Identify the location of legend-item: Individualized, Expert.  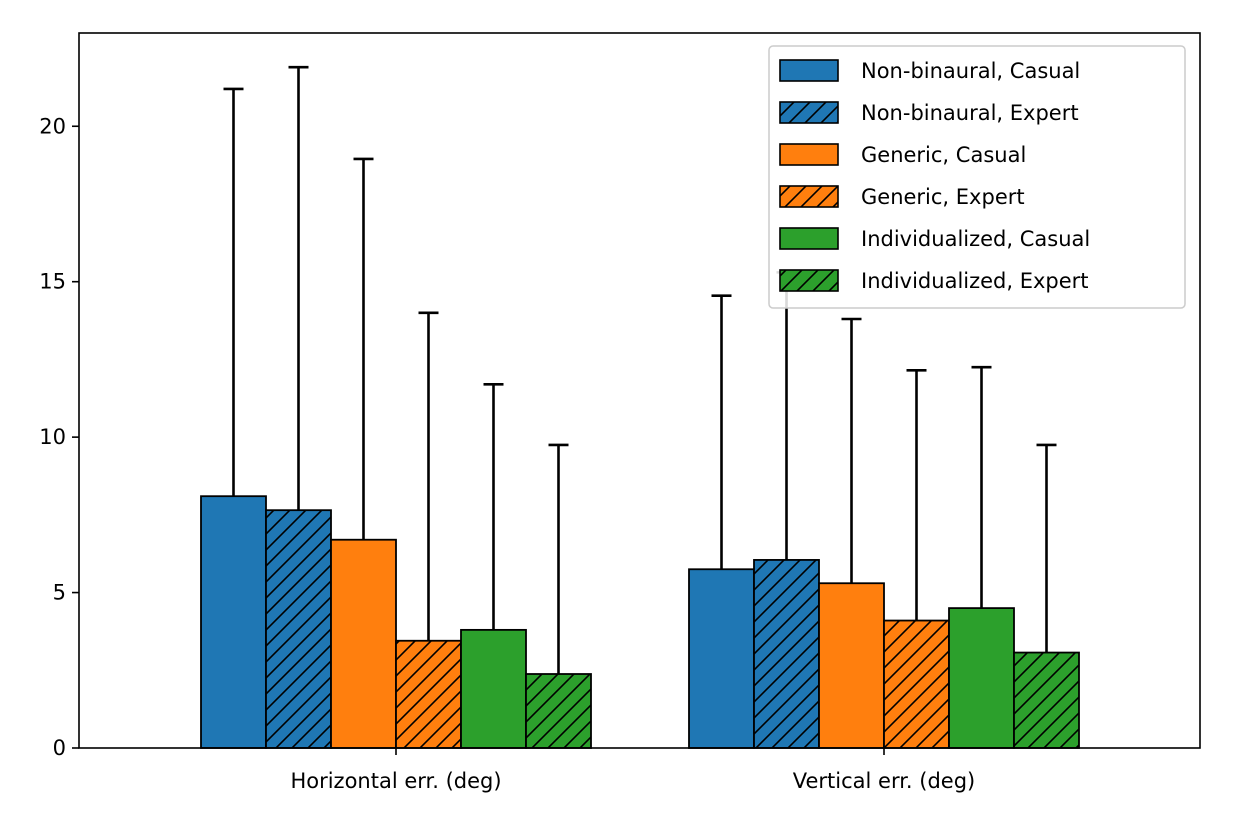
(934, 281).